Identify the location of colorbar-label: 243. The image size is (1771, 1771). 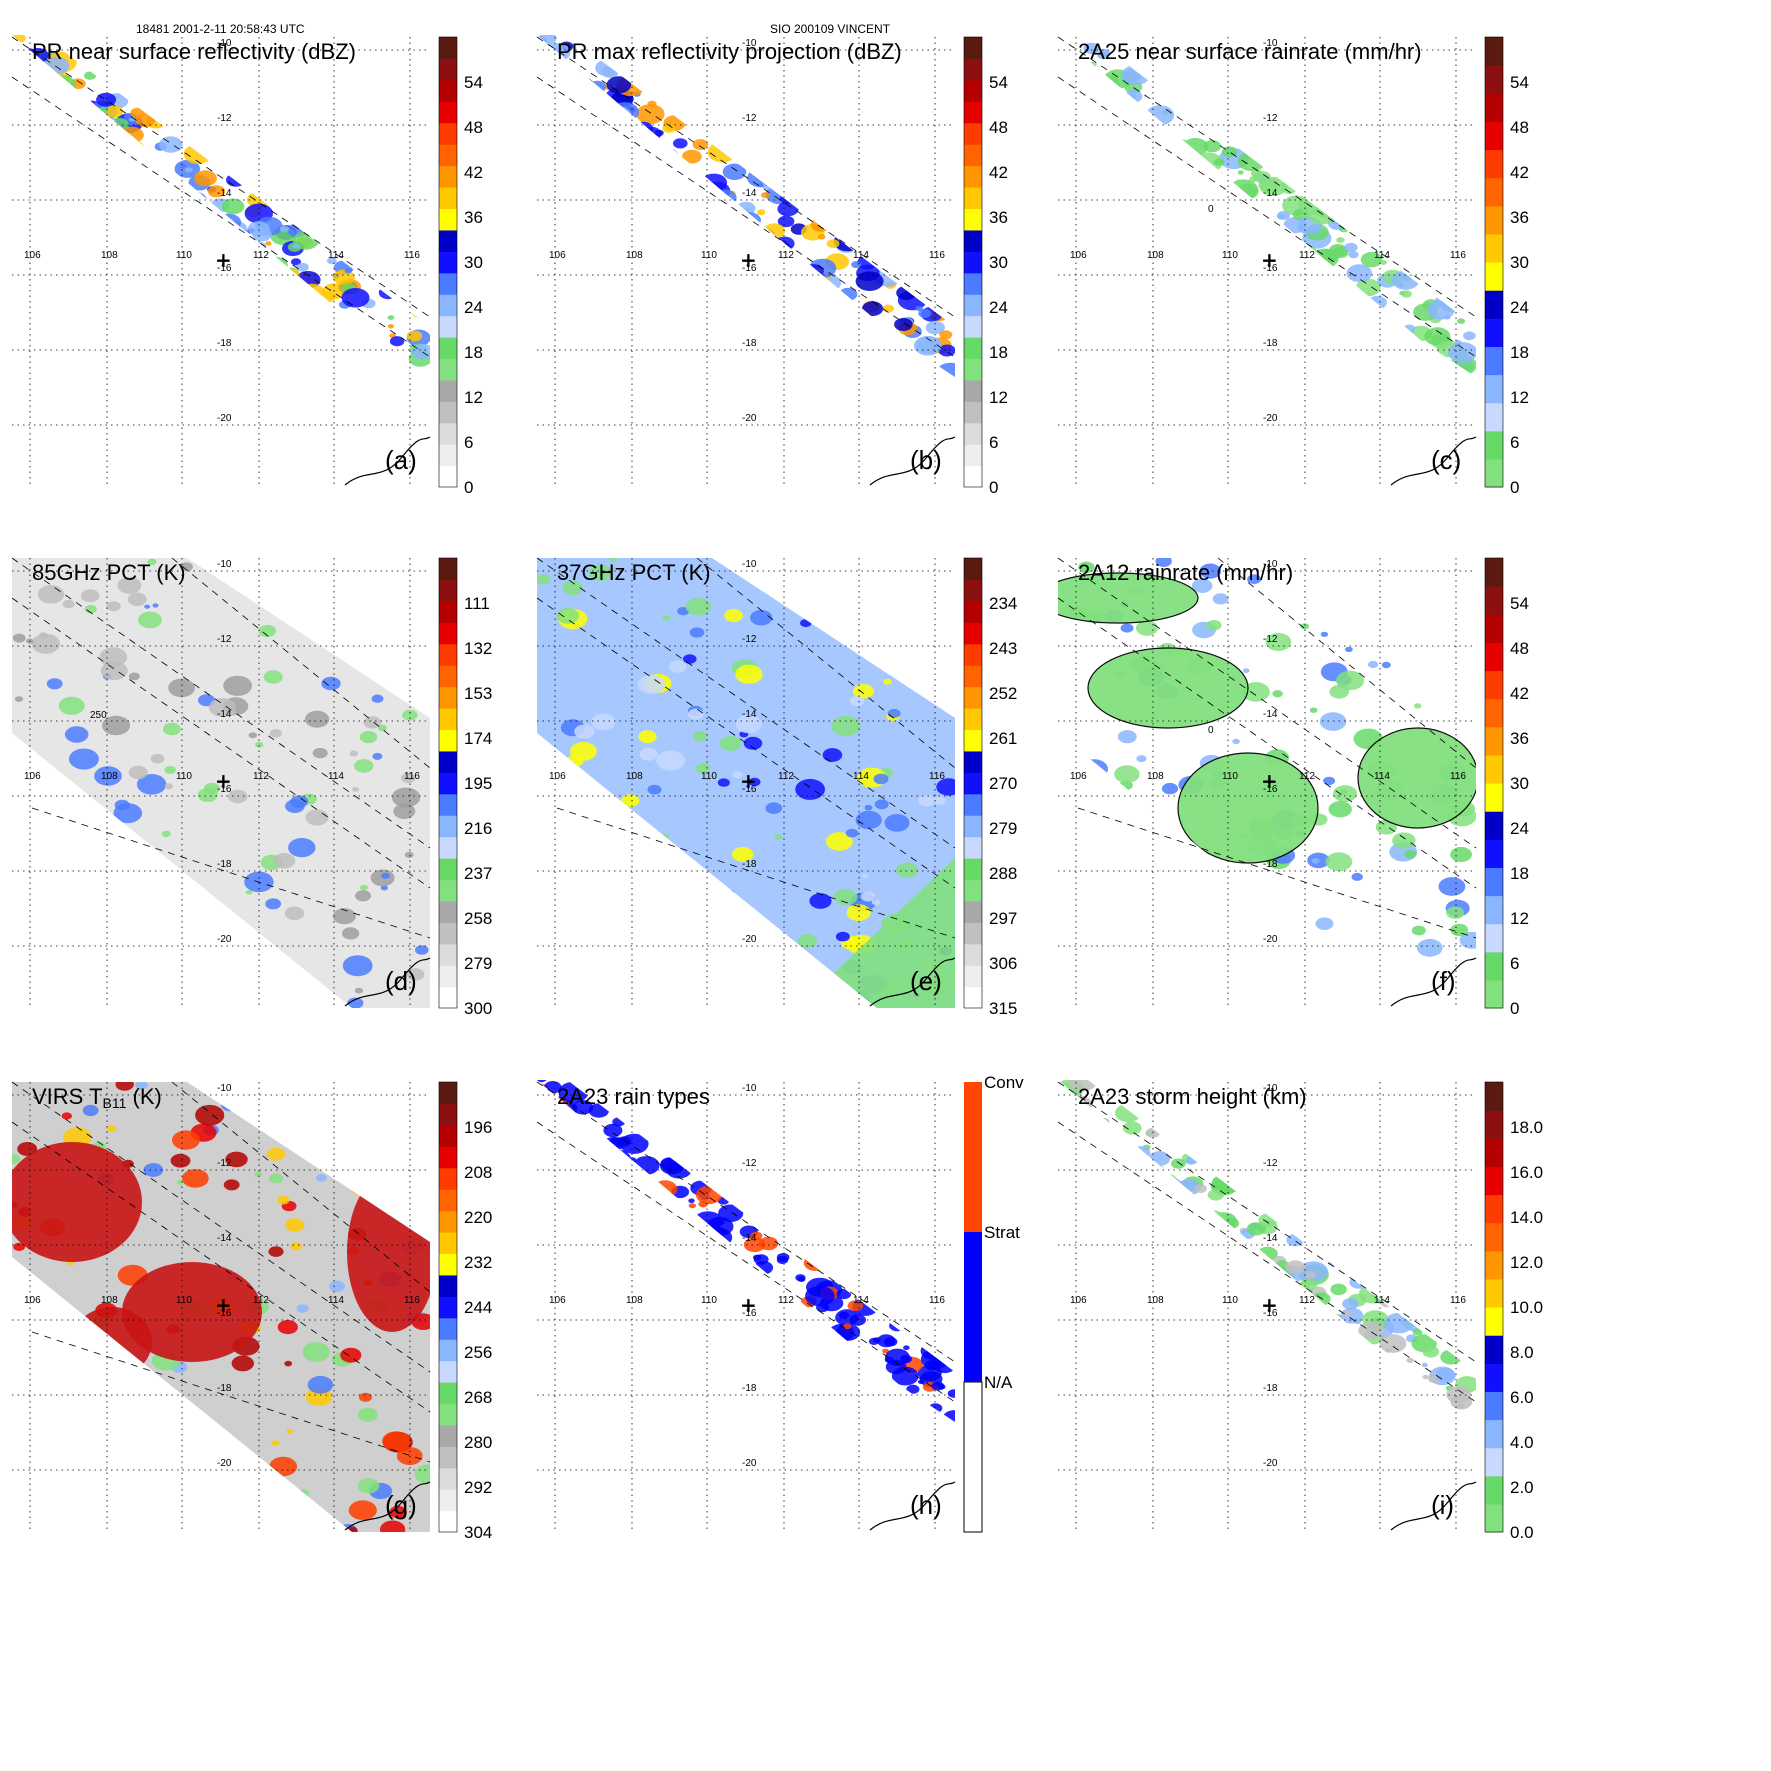
(1003, 648).